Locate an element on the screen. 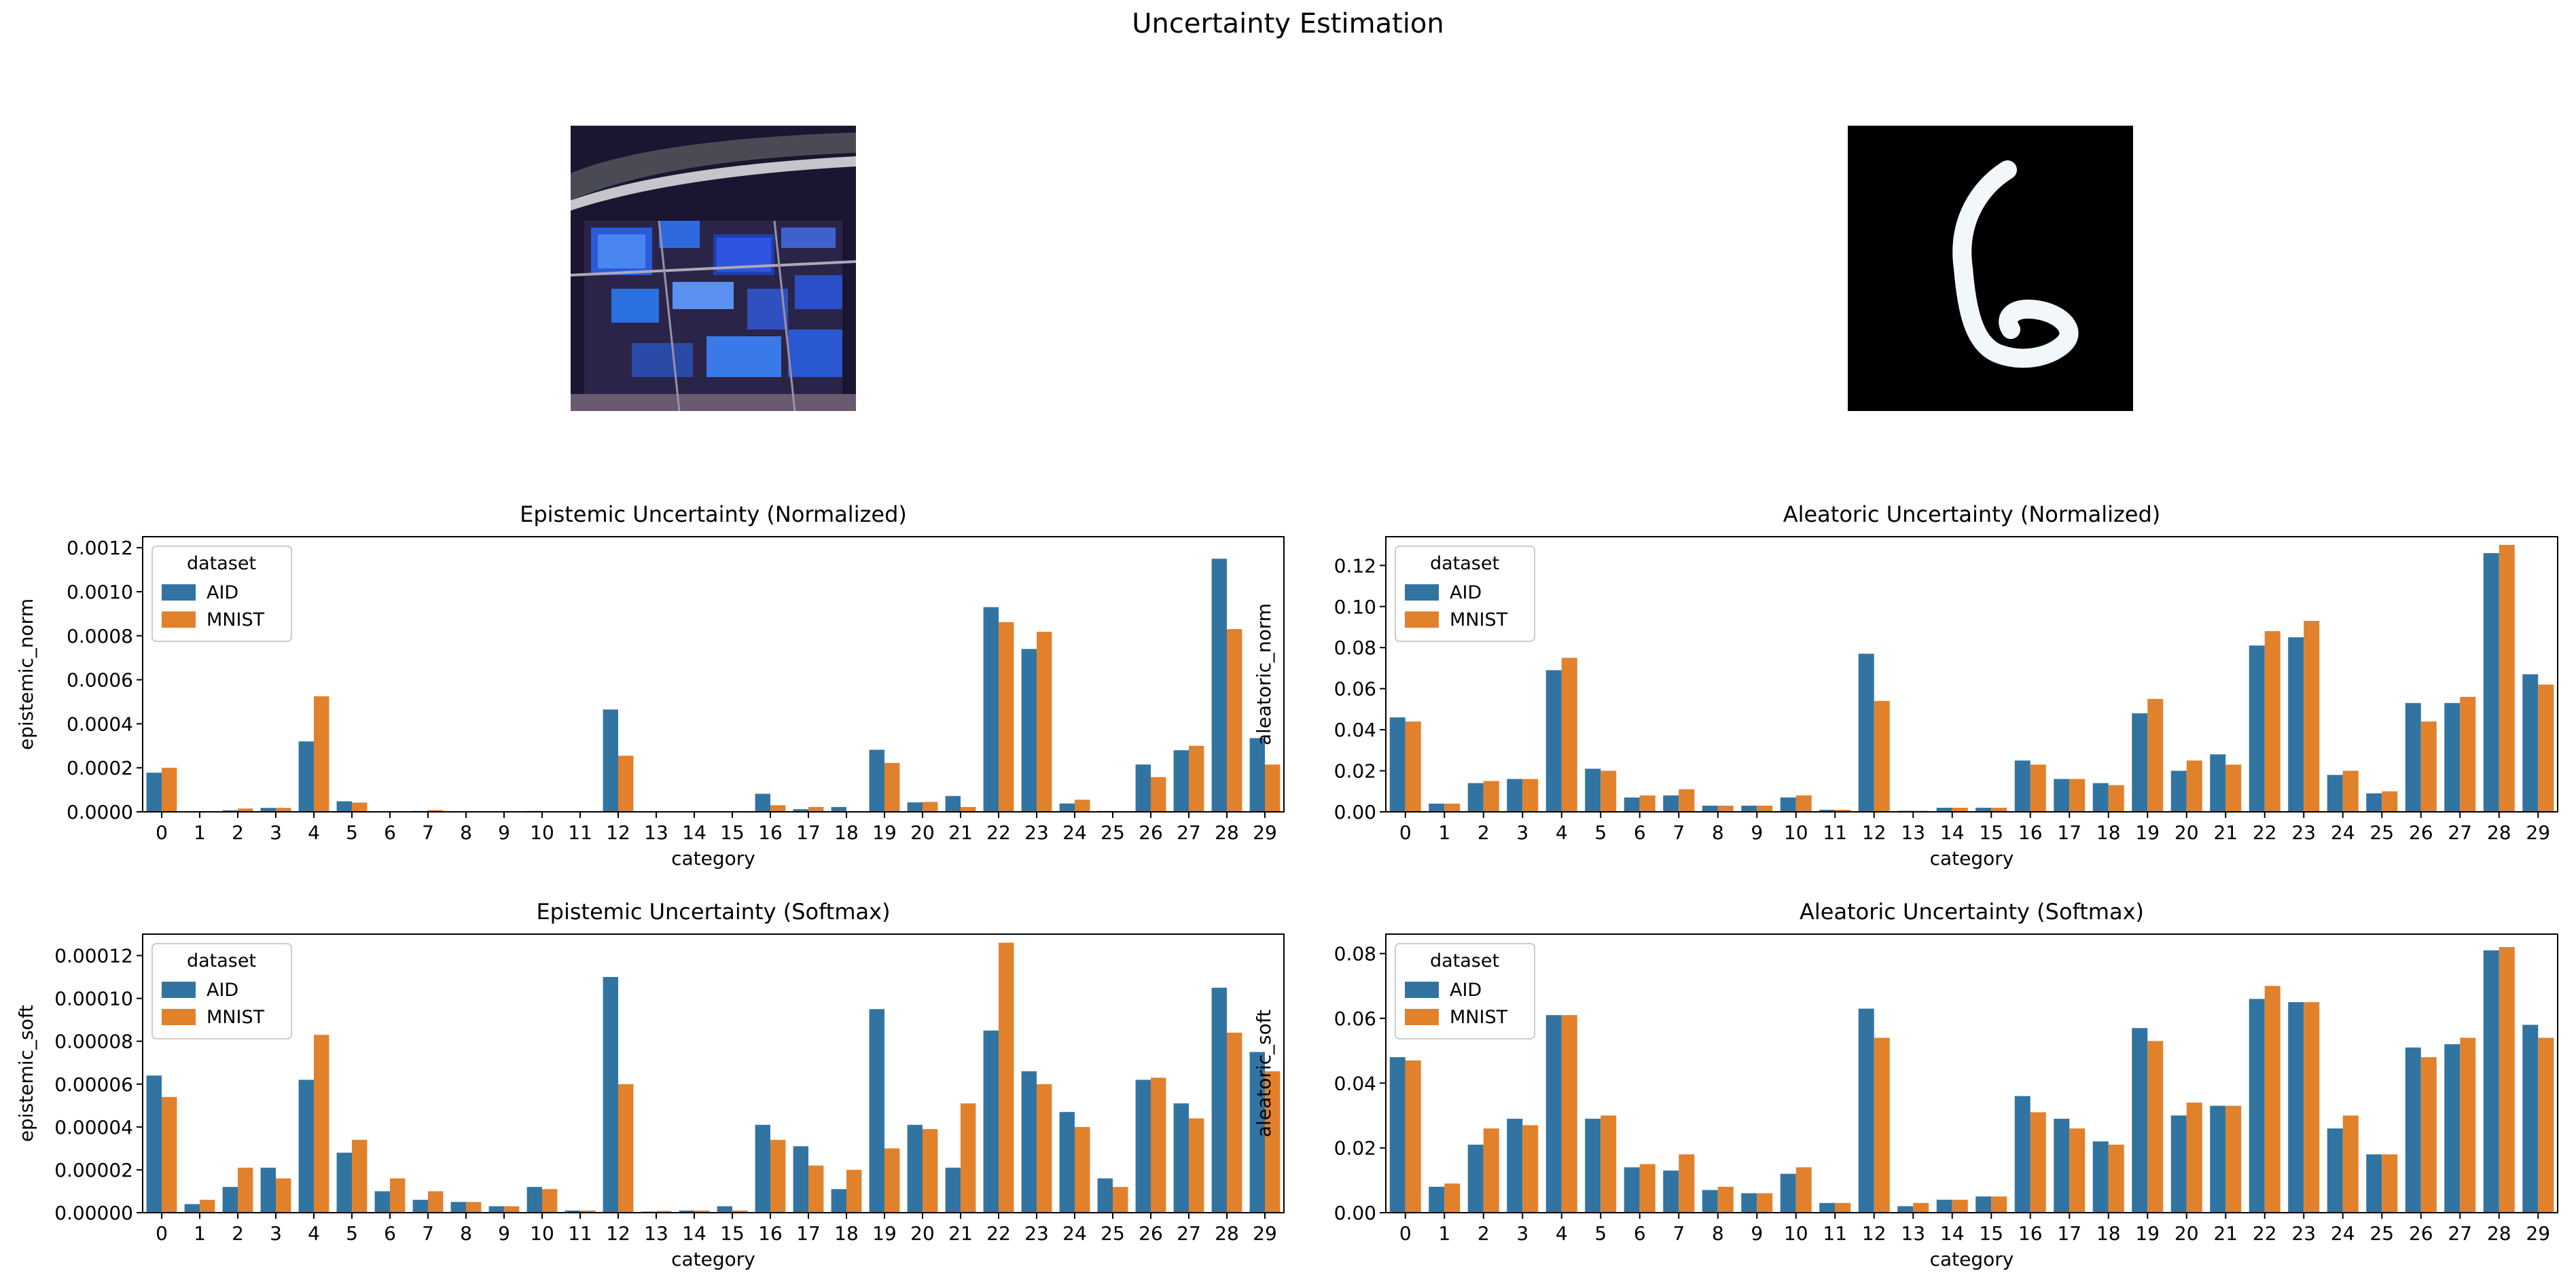 This screenshot has width=2576, height=1284. aerial-image is located at coordinates (713, 268).